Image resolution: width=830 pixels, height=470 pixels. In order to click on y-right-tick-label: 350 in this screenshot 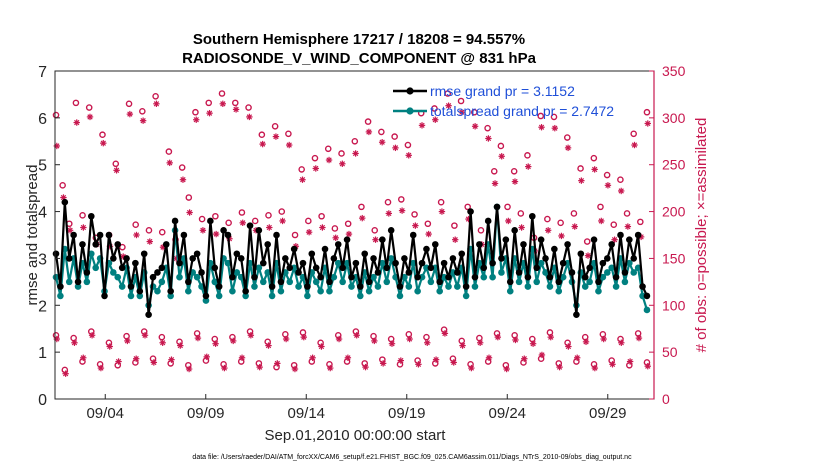, I will do `click(674, 71)`.